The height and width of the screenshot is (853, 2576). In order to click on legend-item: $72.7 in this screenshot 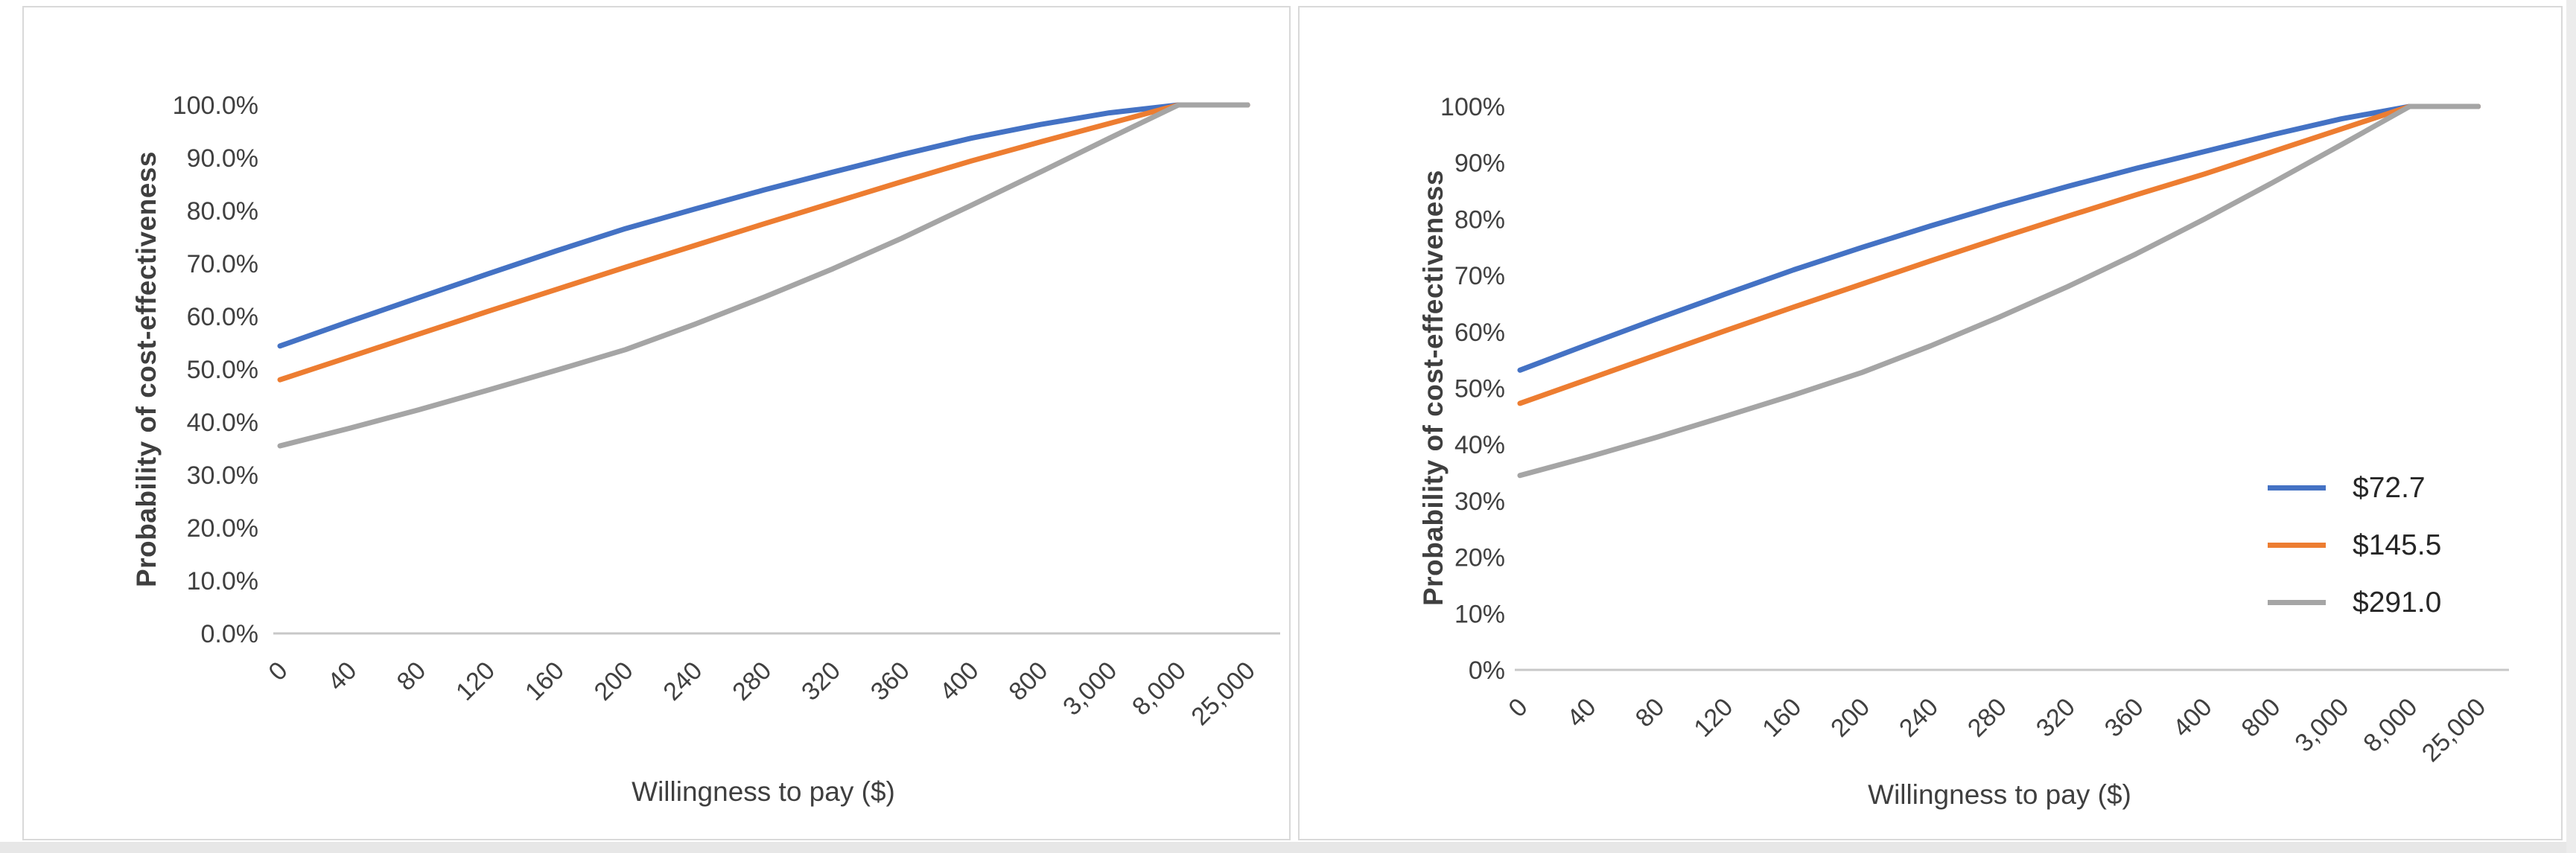, I will do `click(2354, 488)`.